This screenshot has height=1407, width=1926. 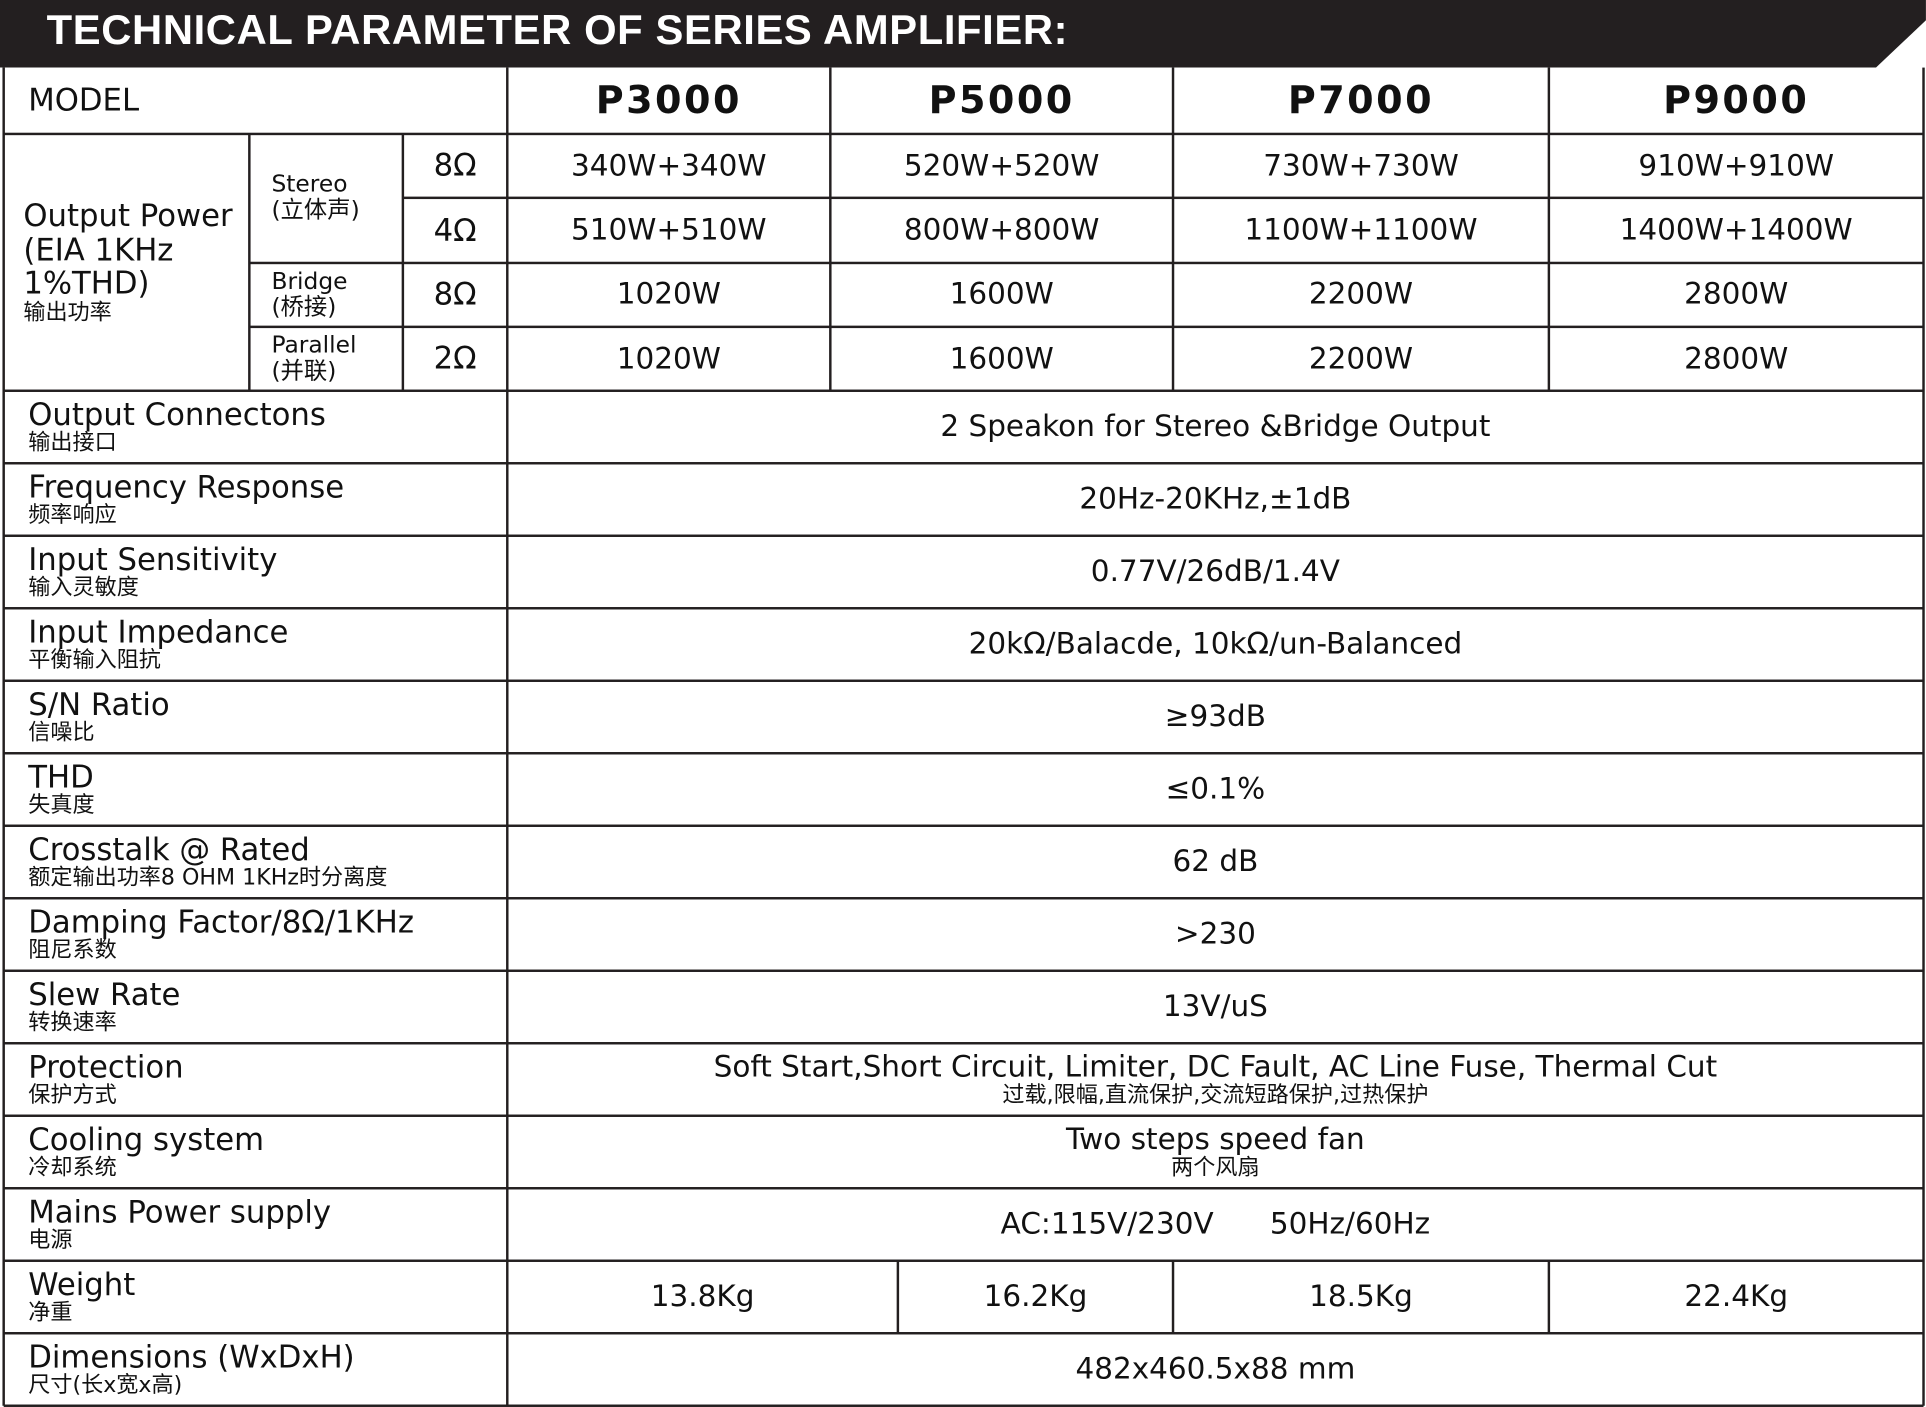 I want to click on spec-name: Dimensions (WxDxH) 尺寸(长x宽x高), so click(x=256, y=1369).